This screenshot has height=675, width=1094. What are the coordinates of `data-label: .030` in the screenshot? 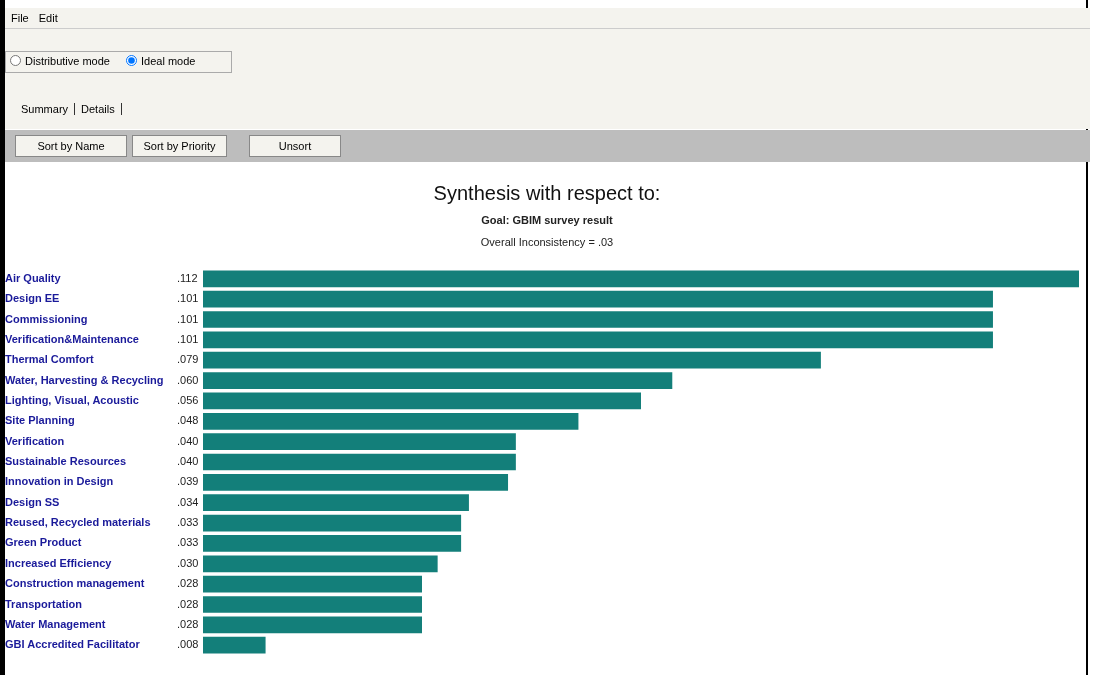 It's located at (188, 562).